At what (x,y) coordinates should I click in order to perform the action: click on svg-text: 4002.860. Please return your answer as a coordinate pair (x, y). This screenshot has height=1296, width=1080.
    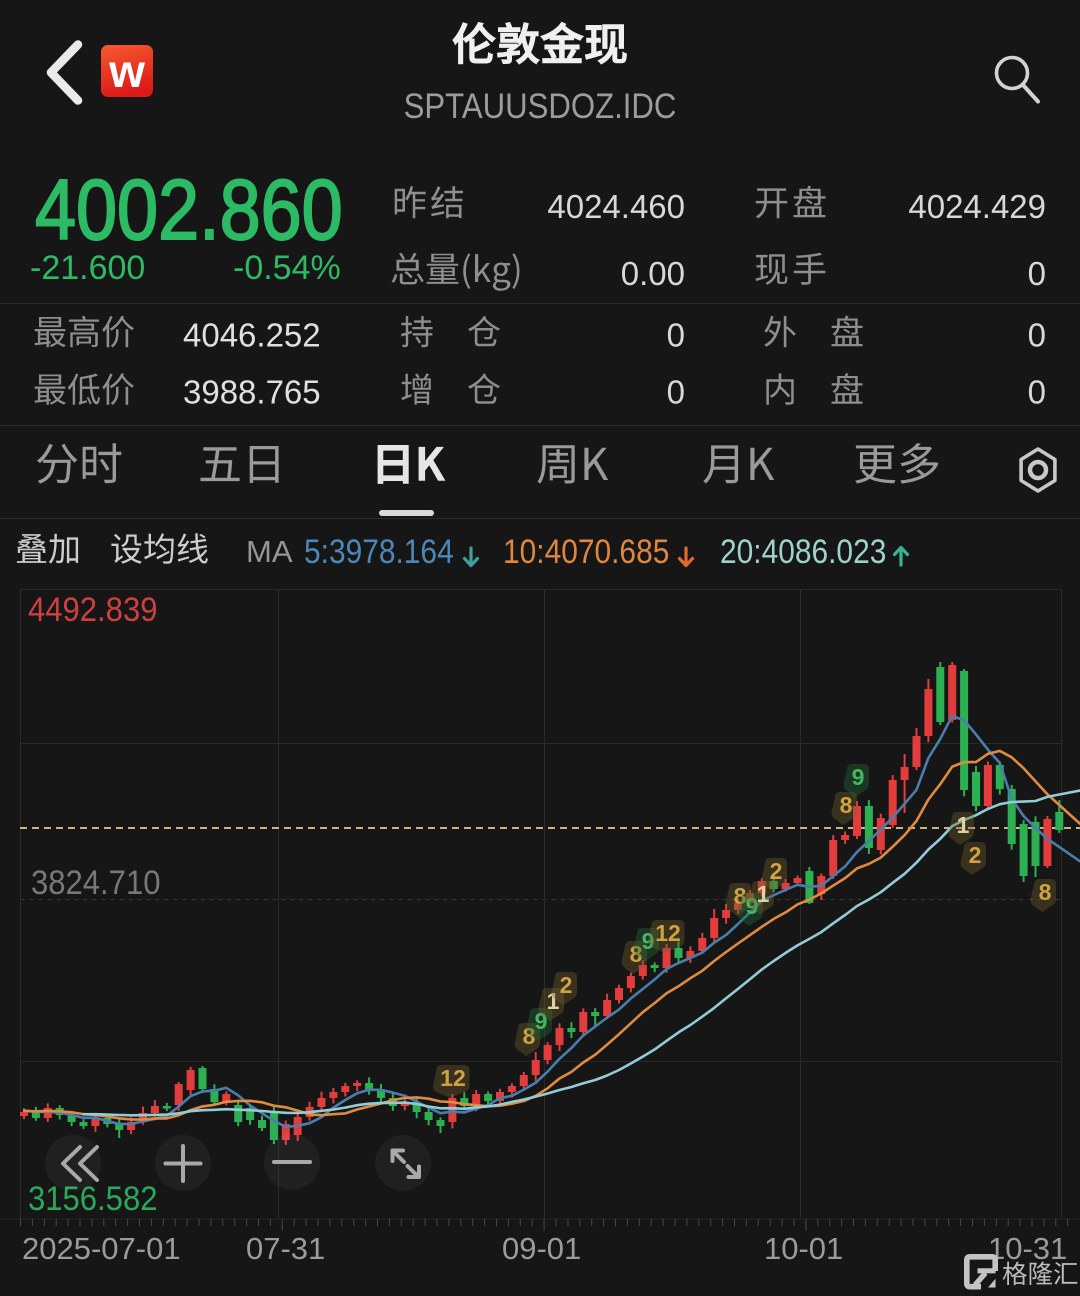
    Looking at the image, I should click on (189, 209).